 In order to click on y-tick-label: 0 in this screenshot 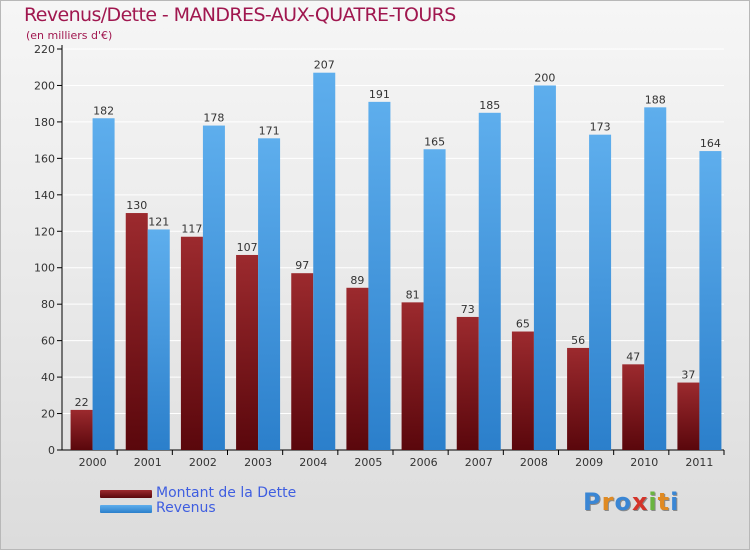, I will do `click(51, 450)`.